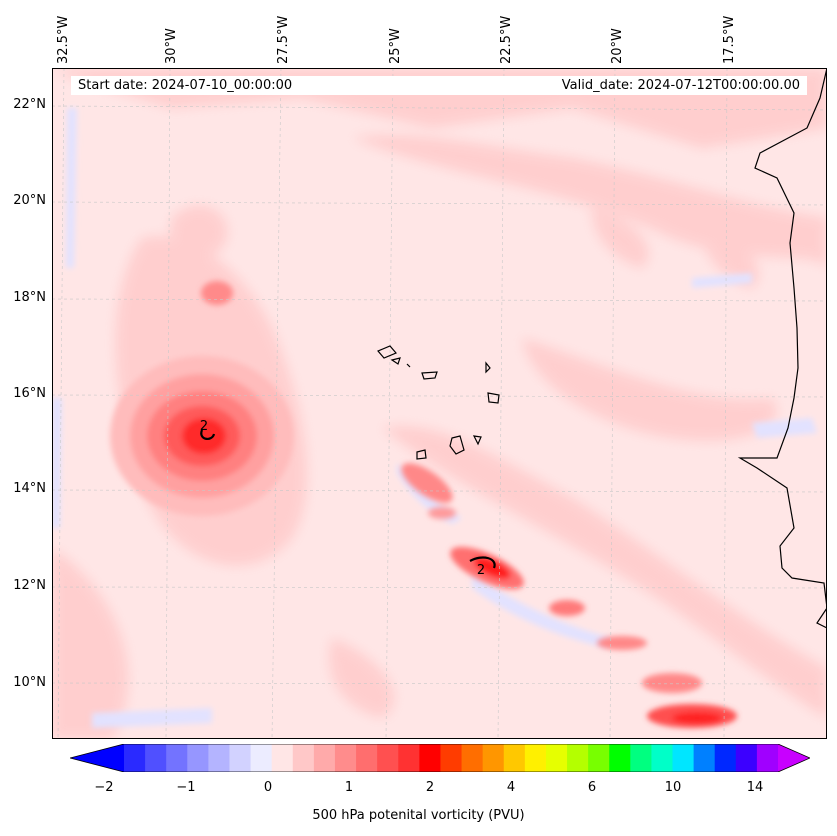  What do you see at coordinates (569, 595) in the screenshot?
I see `vorticity-band` at bounding box center [569, 595].